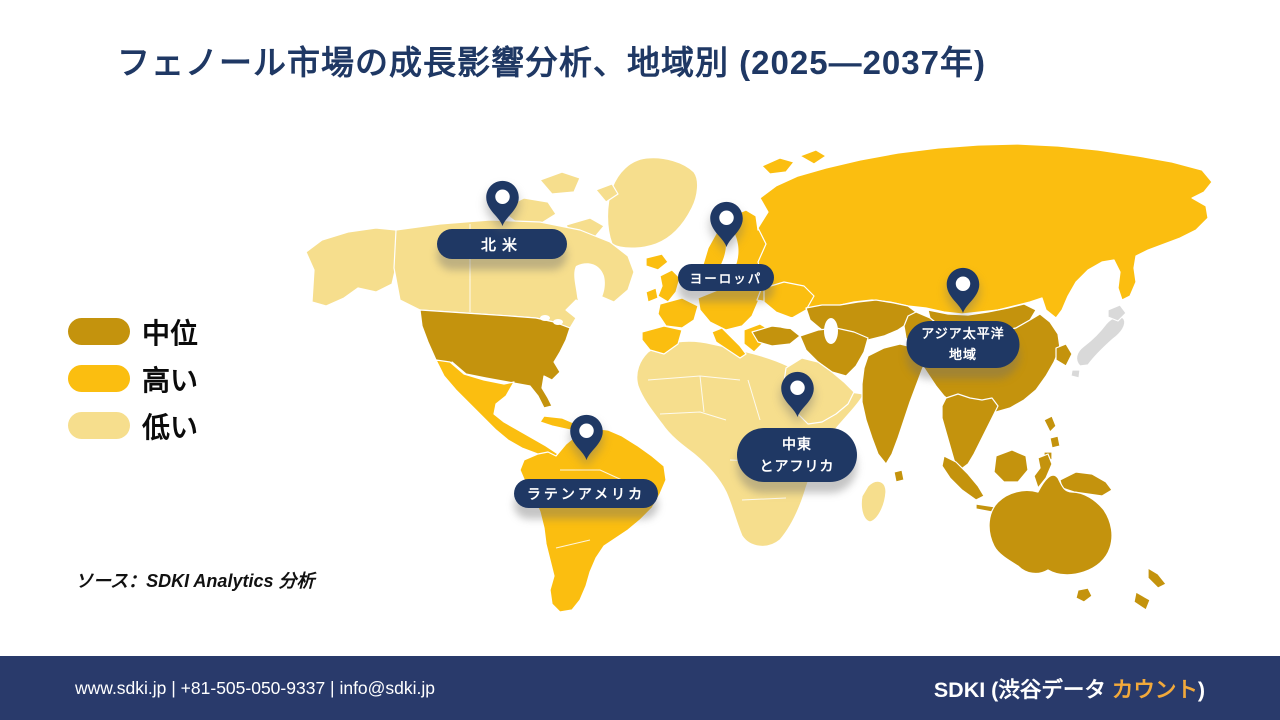 This screenshot has width=1280, height=720. I want to click on region-label-text: 地域, so click(962, 354).